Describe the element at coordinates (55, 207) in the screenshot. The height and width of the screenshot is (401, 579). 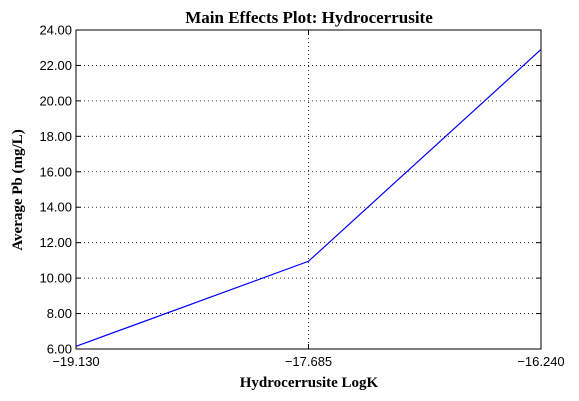
I see `y-tick-label: 14.00` at that location.